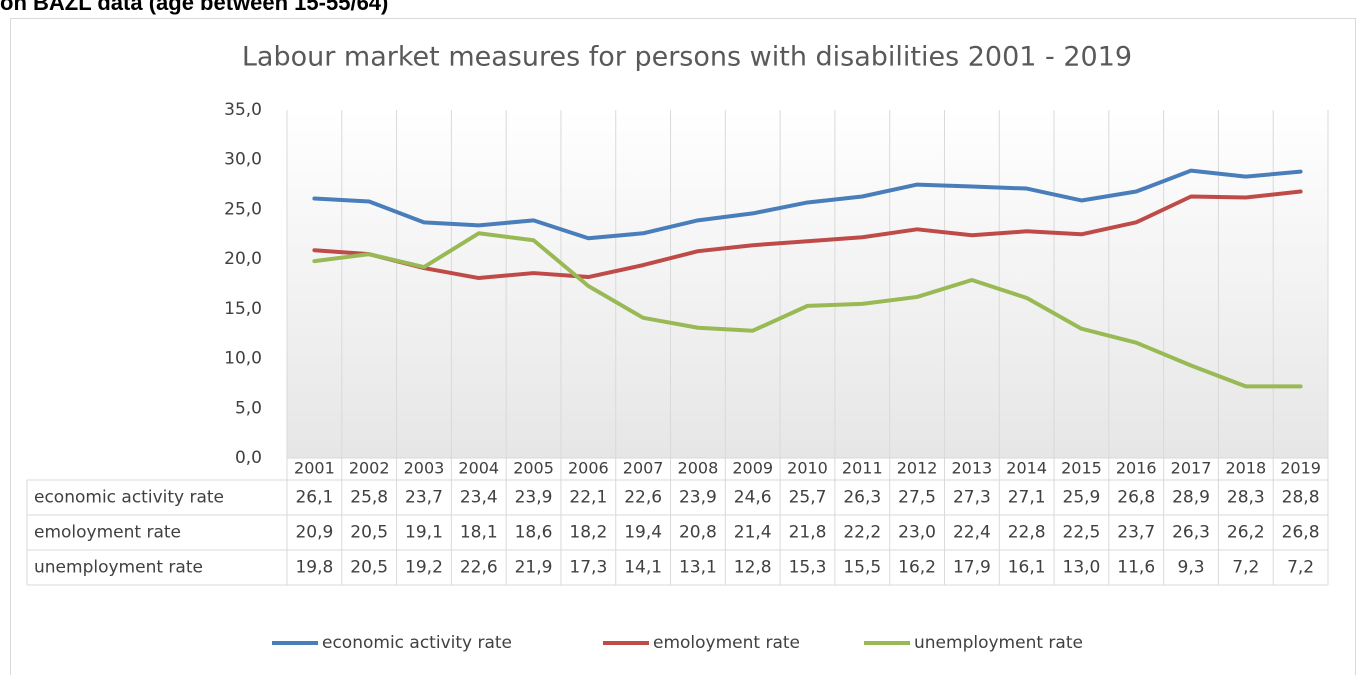  I want to click on table-value: 26,2, so click(1246, 533).